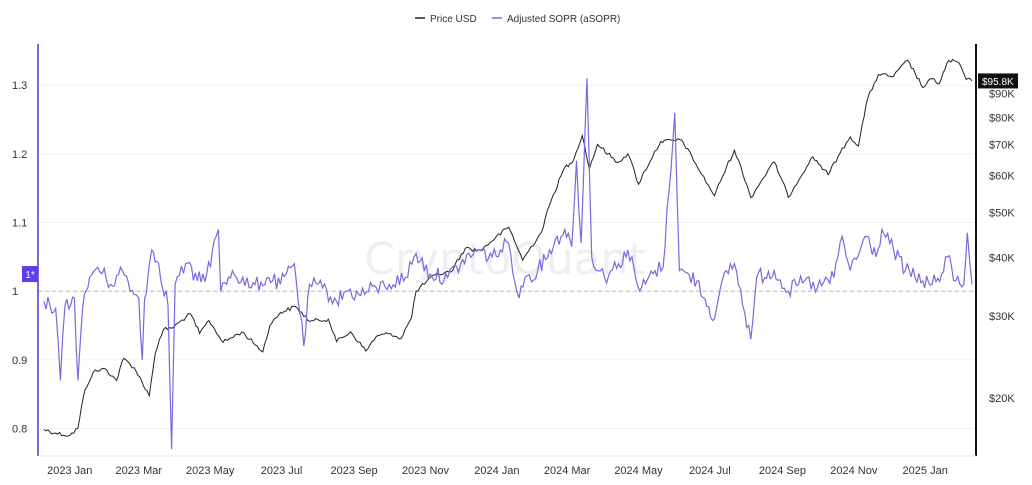  I want to click on x-tick-label: 2024 May, so click(638, 471).